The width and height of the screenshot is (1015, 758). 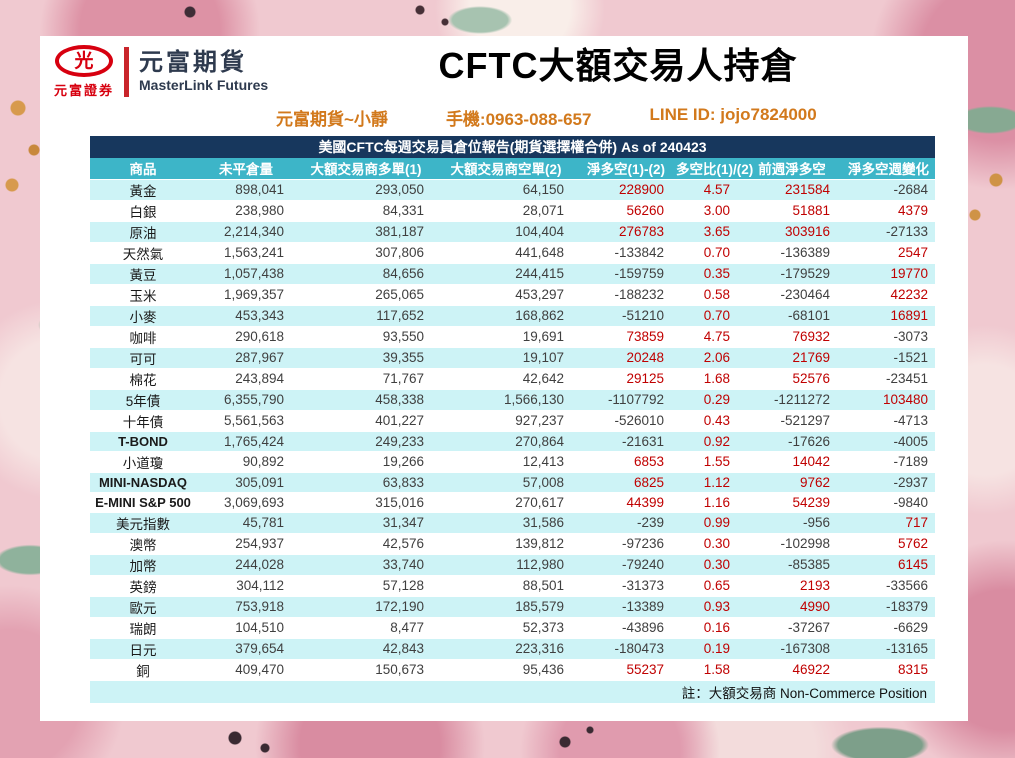 What do you see at coordinates (506, 544) in the screenshot?
I see `value-cell: 139,812` at bounding box center [506, 544].